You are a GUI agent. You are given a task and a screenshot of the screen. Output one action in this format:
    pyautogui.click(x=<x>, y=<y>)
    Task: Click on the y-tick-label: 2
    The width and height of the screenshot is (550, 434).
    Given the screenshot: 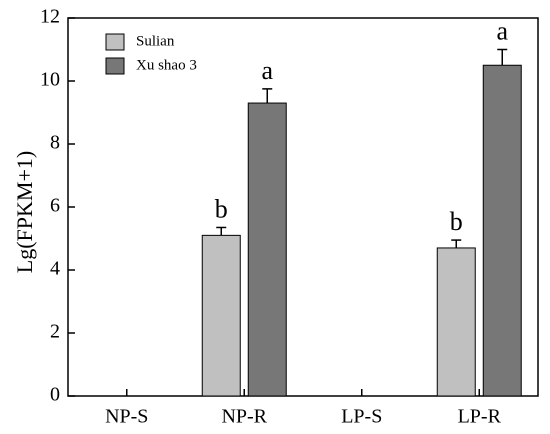 What is the action you would take?
    pyautogui.click(x=55, y=332)
    